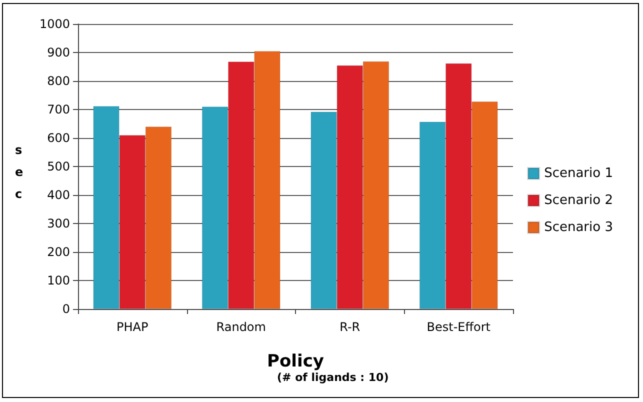 This screenshot has height=402, width=643. I want to click on y-tick-label: 600, so click(58, 138).